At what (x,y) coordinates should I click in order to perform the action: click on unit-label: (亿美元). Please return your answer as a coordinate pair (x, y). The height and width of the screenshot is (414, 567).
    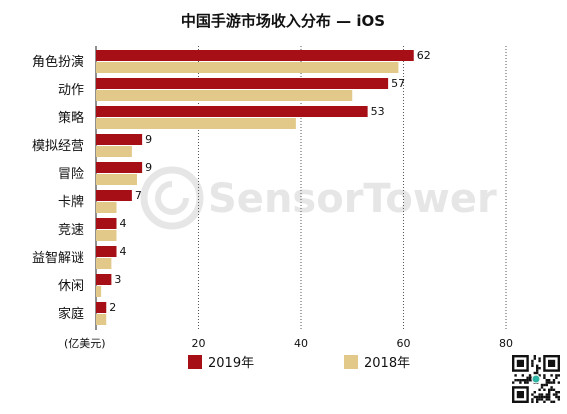
    Looking at the image, I should click on (85, 343).